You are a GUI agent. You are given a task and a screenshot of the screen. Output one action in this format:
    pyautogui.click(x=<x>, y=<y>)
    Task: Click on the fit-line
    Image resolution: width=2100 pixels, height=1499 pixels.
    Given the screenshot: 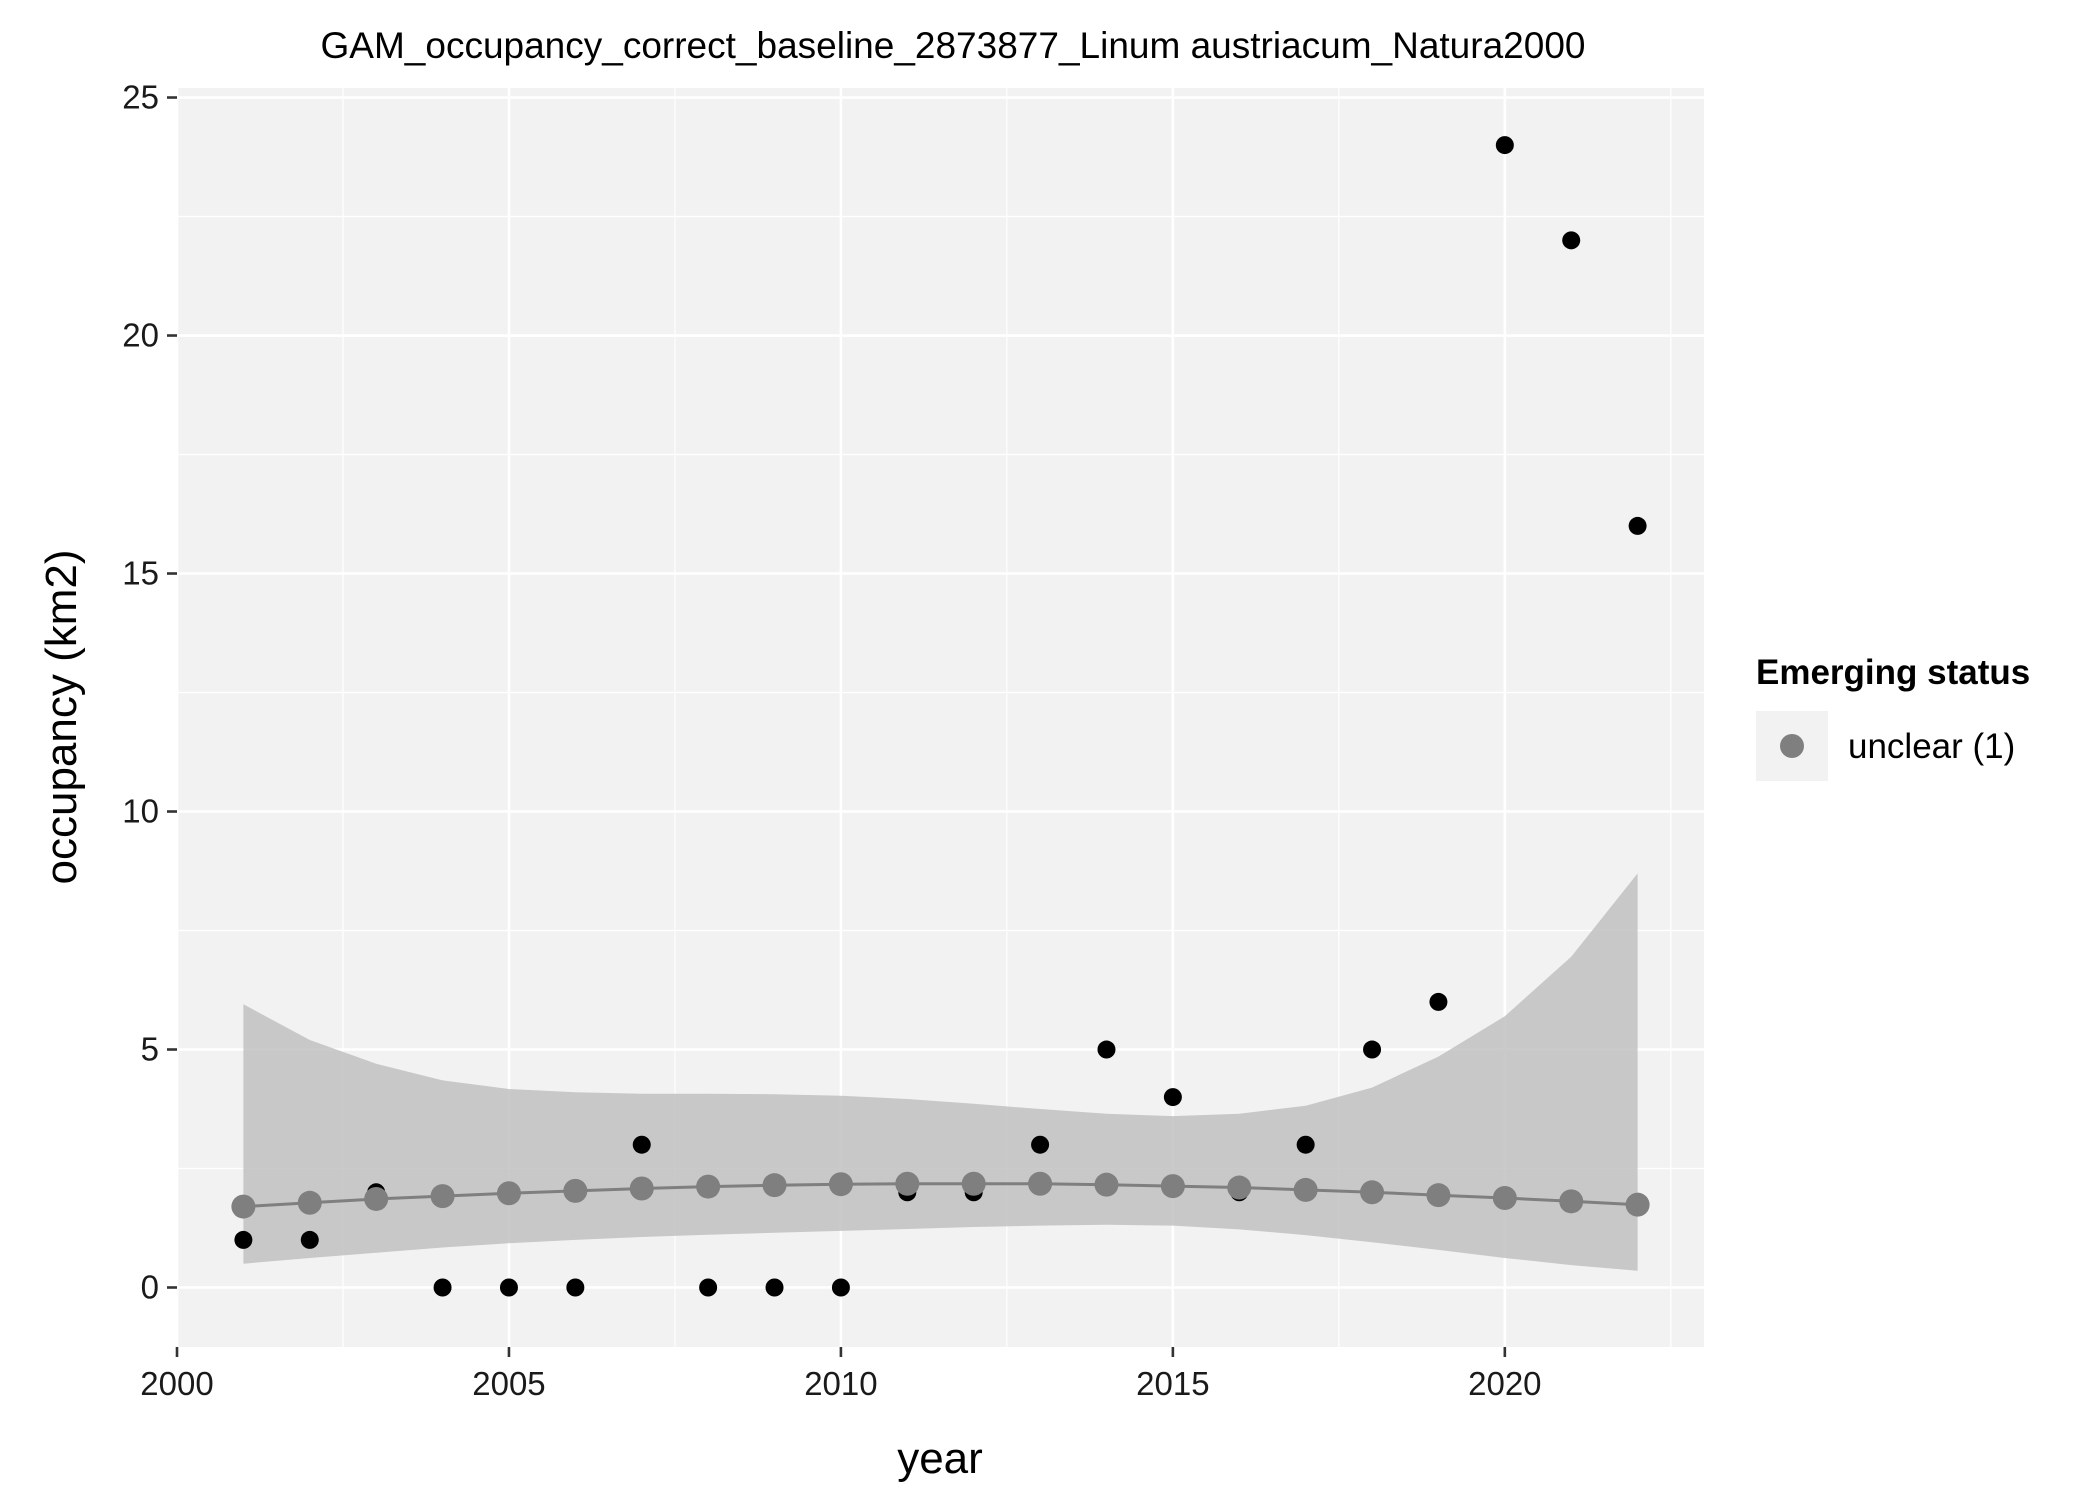 What is the action you would take?
    pyautogui.click(x=940, y=1195)
    